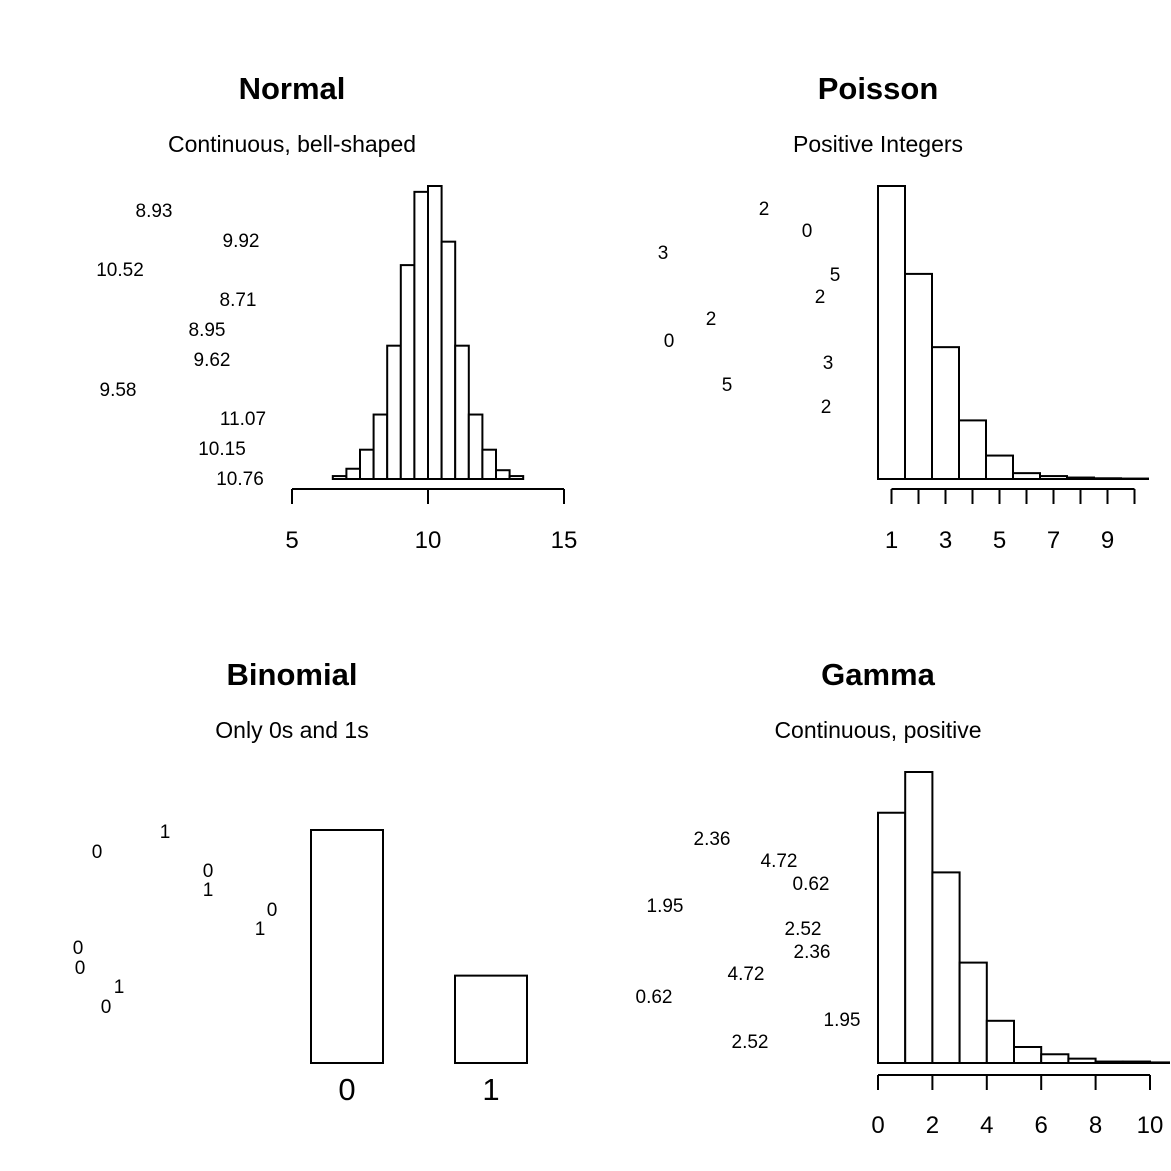 This screenshot has width=1171, height=1171. What do you see at coordinates (878, 144) in the screenshot?
I see `poisson-subtitle: Positive Integers` at bounding box center [878, 144].